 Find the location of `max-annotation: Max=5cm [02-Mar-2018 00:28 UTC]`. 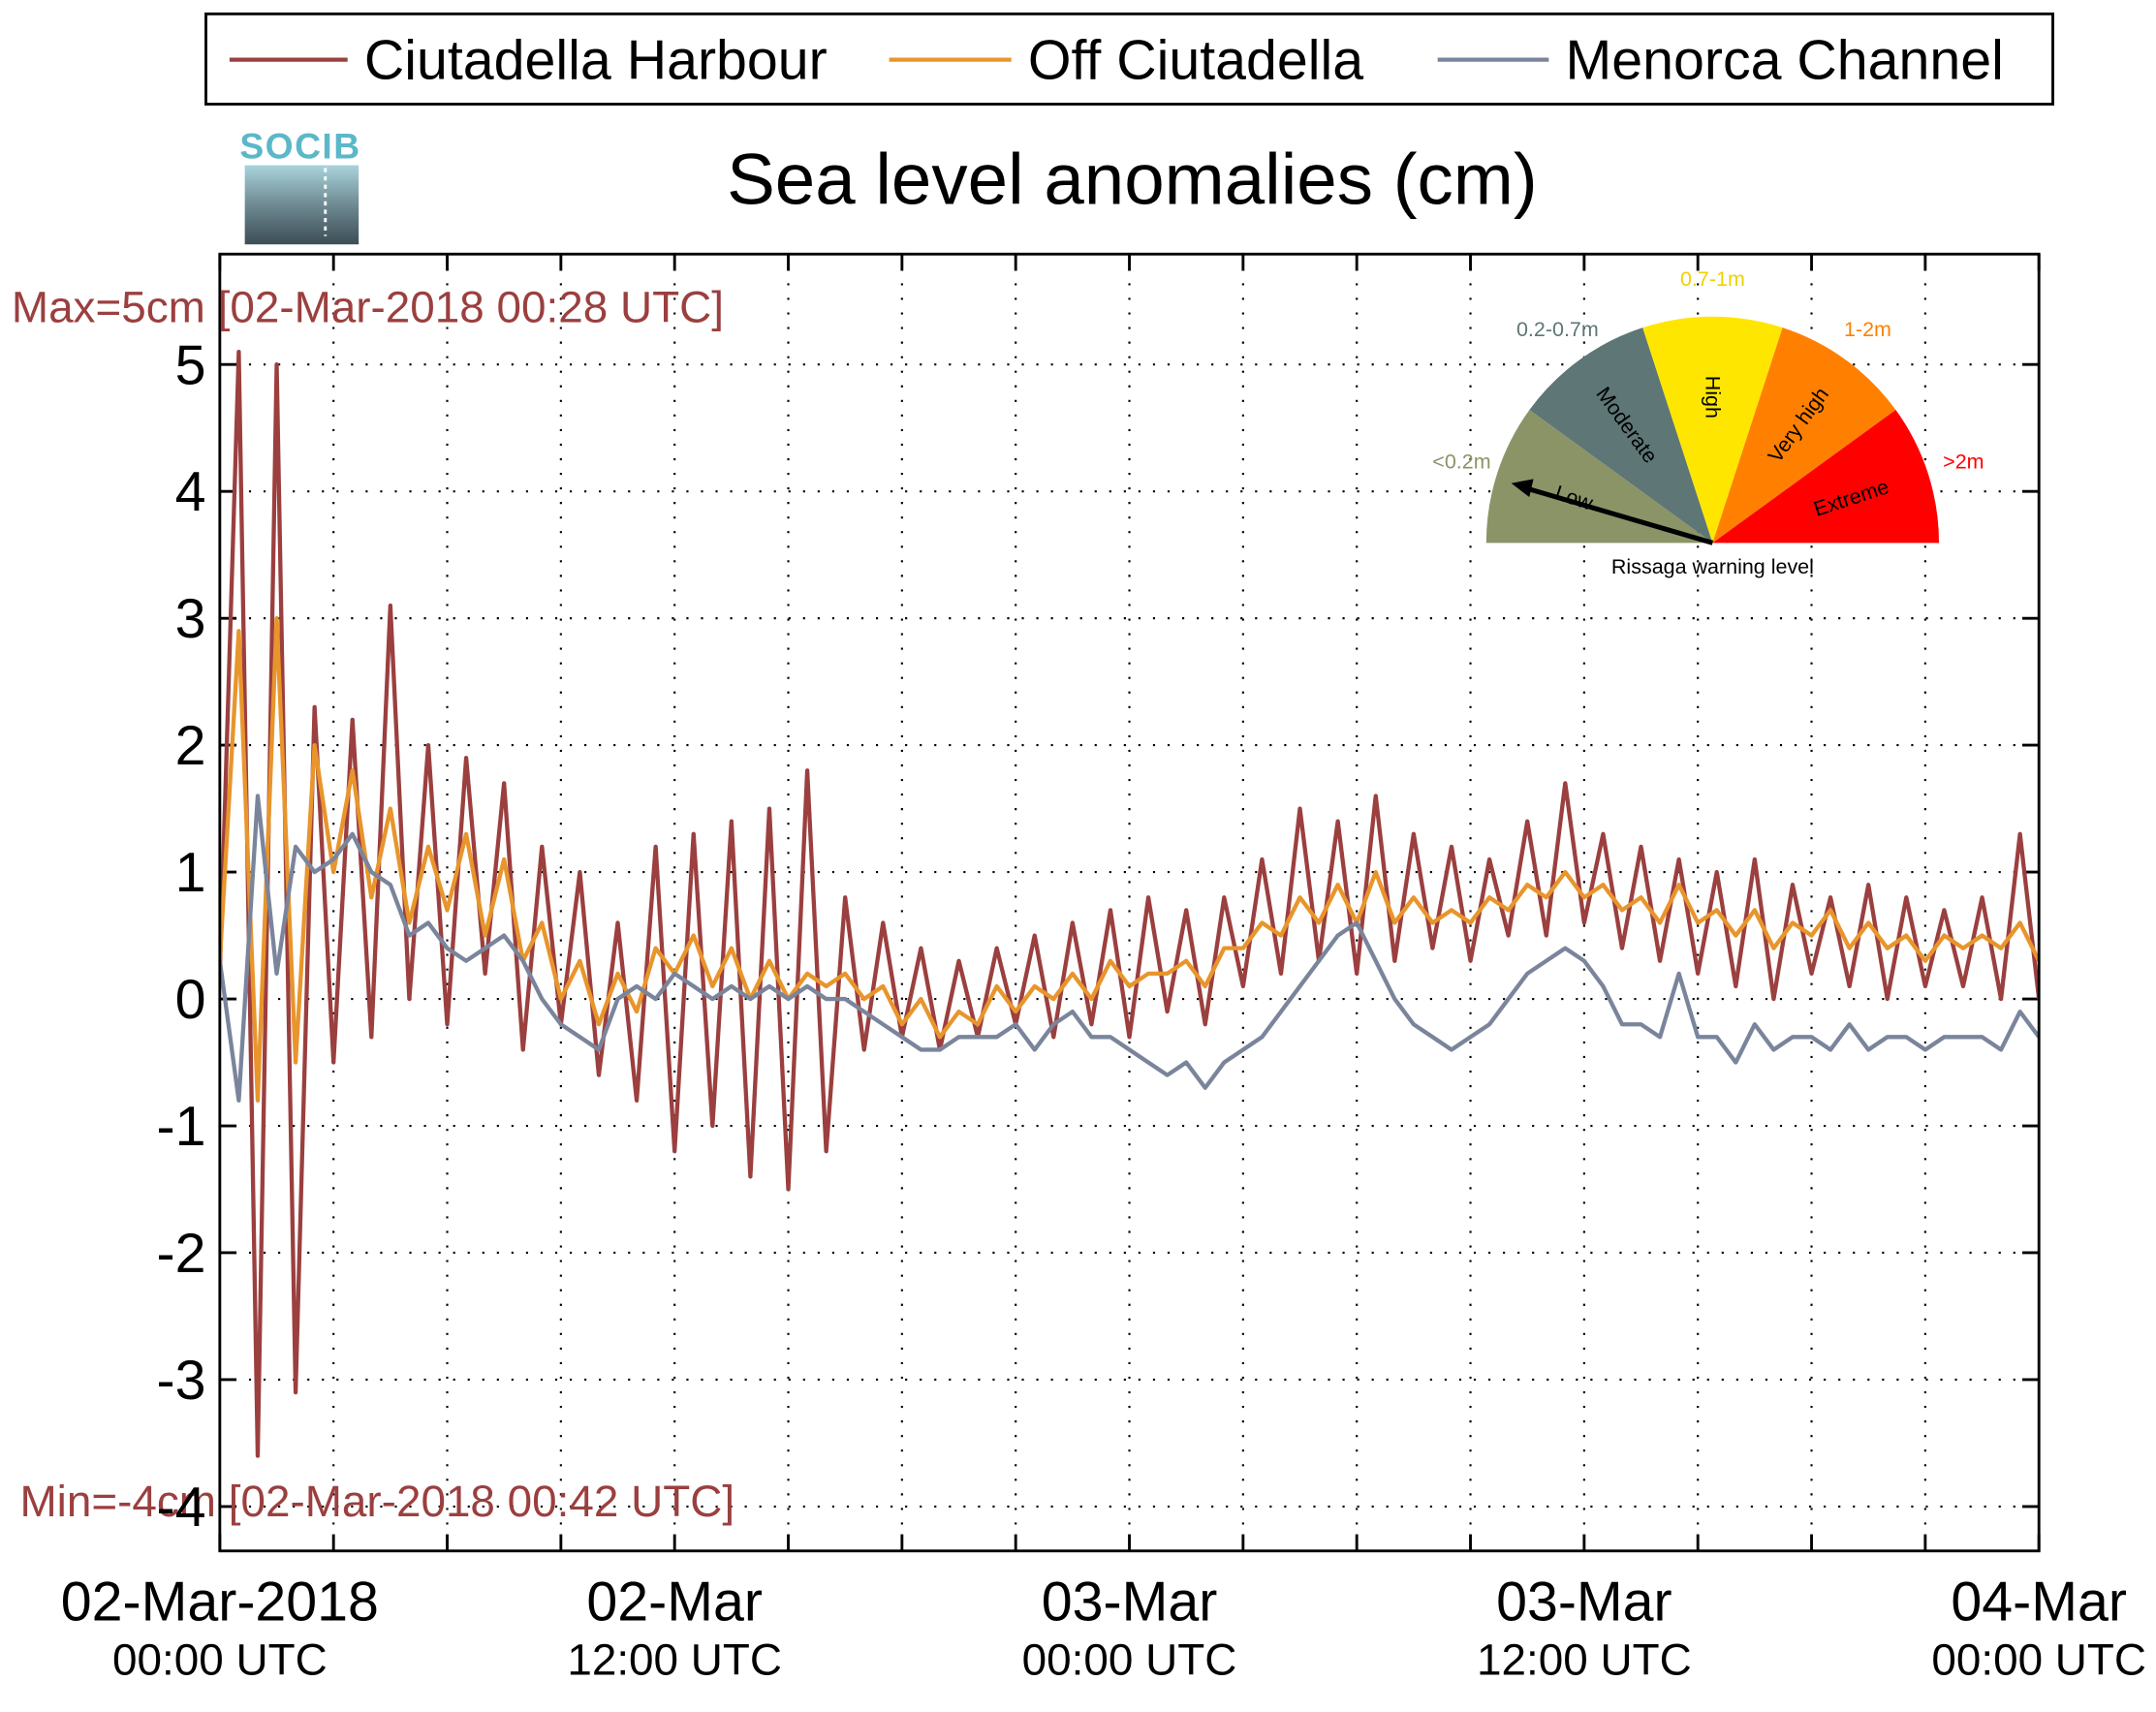

max-annotation: Max=5cm [02-Mar-2018 00:28 UTC] is located at coordinates (368, 306).